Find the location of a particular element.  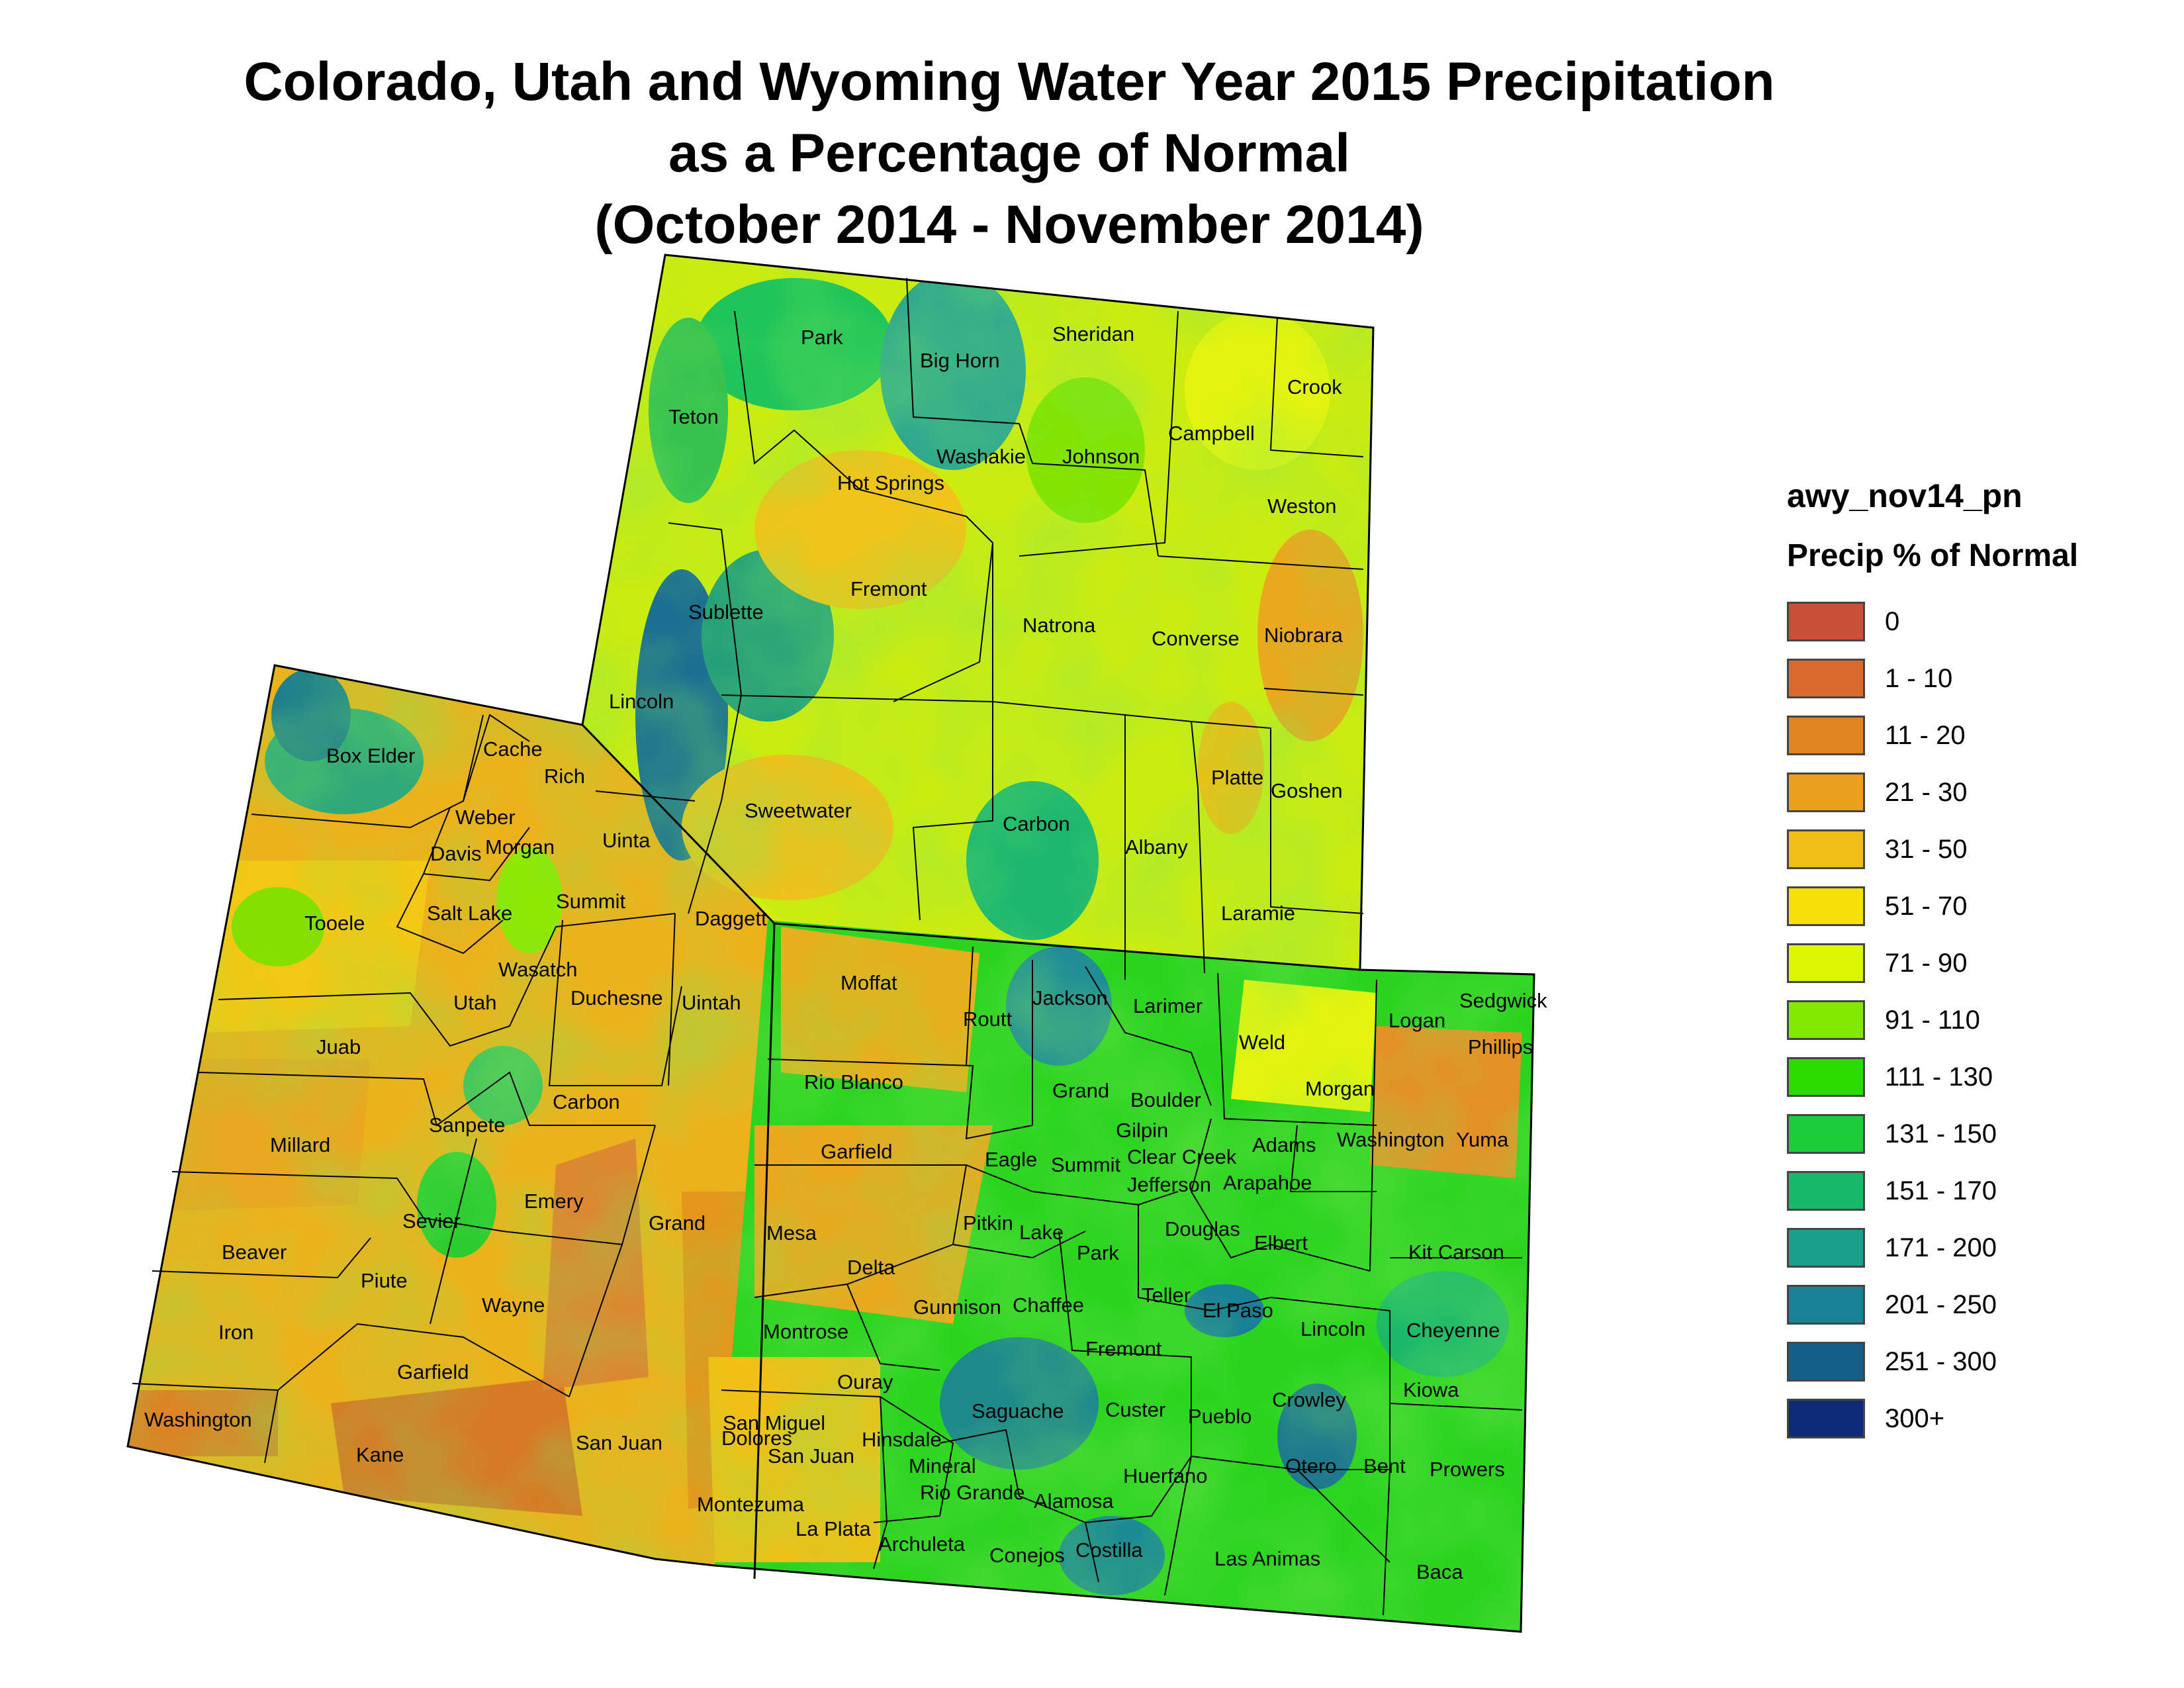

county-label: Delta is located at coordinates (871, 1267).